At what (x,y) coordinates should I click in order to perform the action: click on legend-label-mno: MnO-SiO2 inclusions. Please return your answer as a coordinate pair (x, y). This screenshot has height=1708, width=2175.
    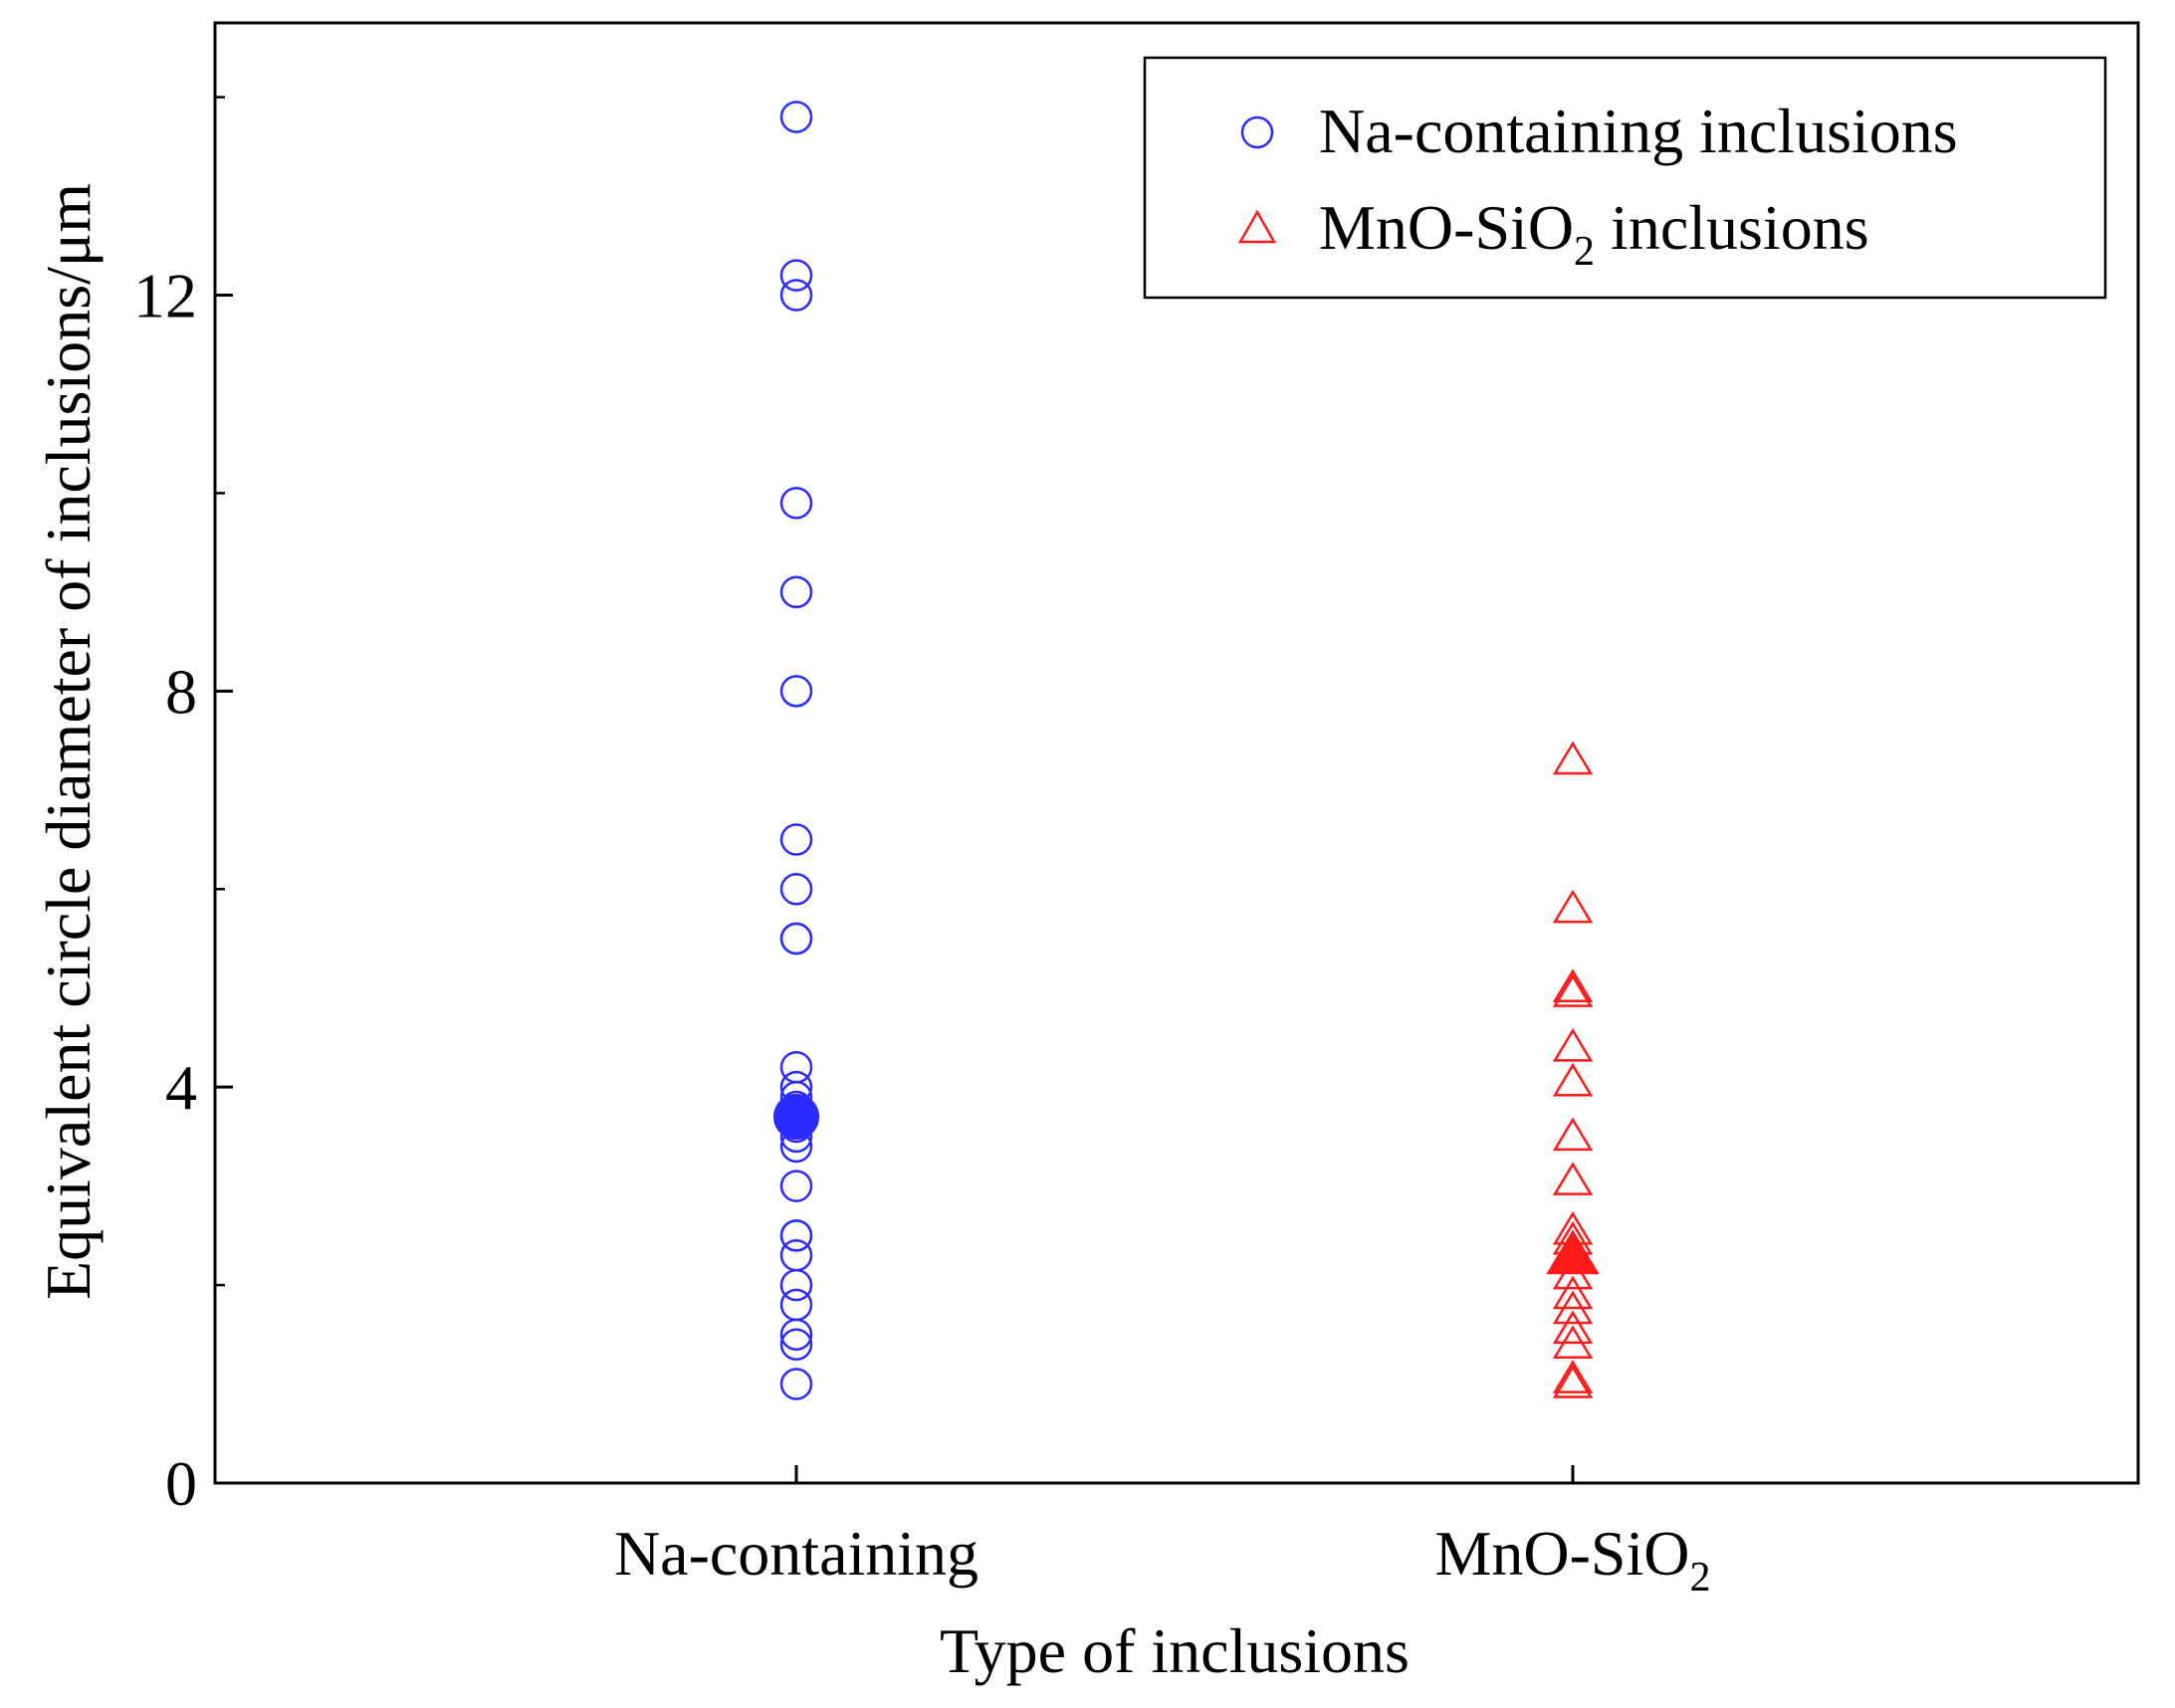
    Looking at the image, I should click on (1594, 234).